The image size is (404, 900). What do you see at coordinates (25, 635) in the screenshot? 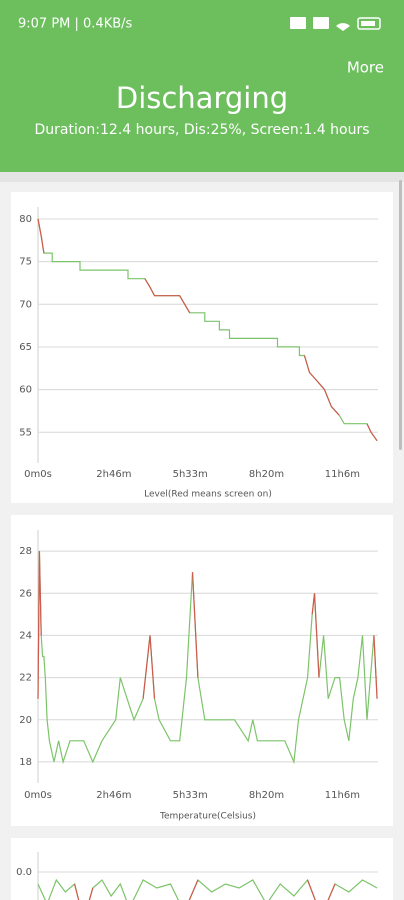
I see `y-tick-label: 24` at bounding box center [25, 635].